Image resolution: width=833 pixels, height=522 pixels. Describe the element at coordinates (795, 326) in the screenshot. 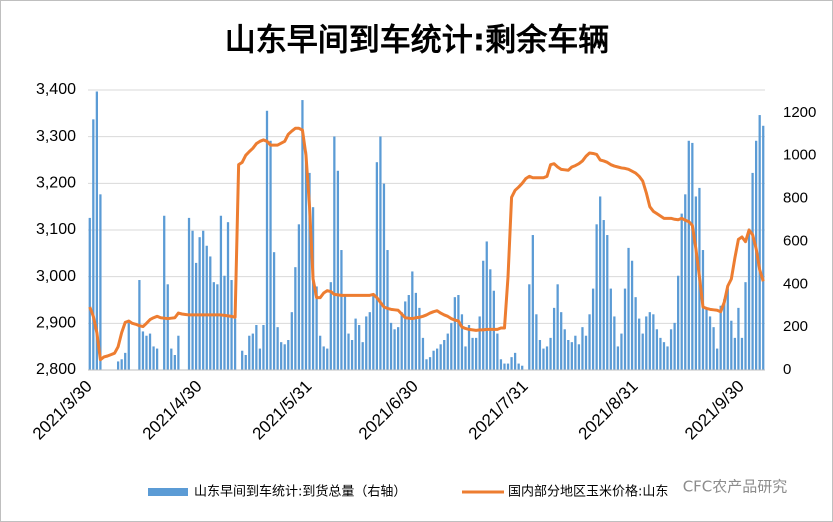

I see `y2-tick-label: 200` at that location.